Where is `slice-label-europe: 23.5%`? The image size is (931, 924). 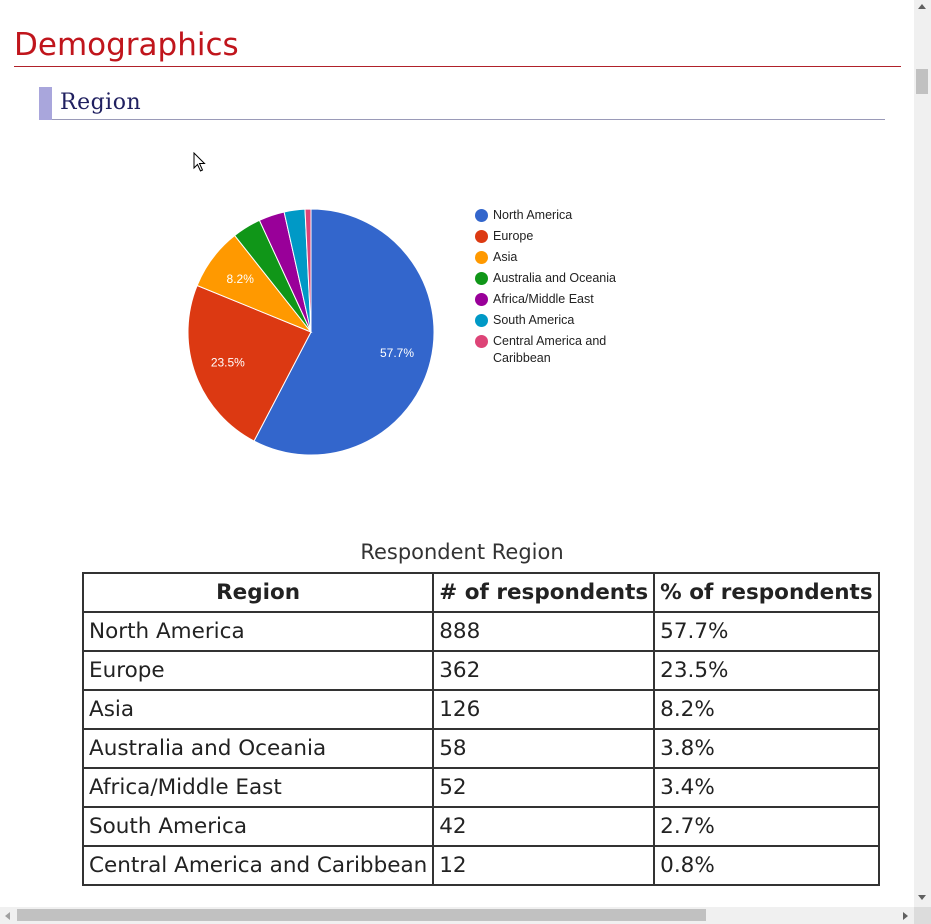 slice-label-europe: 23.5% is located at coordinates (228, 362).